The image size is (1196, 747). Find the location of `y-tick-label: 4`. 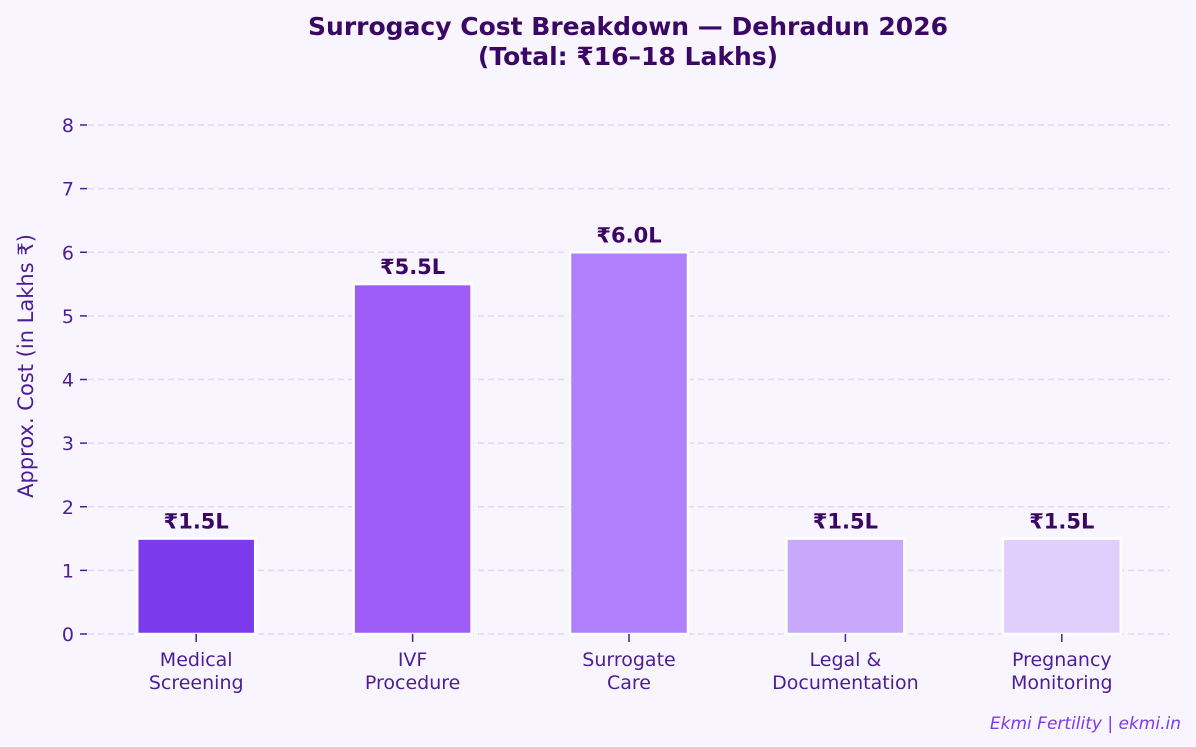

y-tick-label: 4 is located at coordinates (68, 381).